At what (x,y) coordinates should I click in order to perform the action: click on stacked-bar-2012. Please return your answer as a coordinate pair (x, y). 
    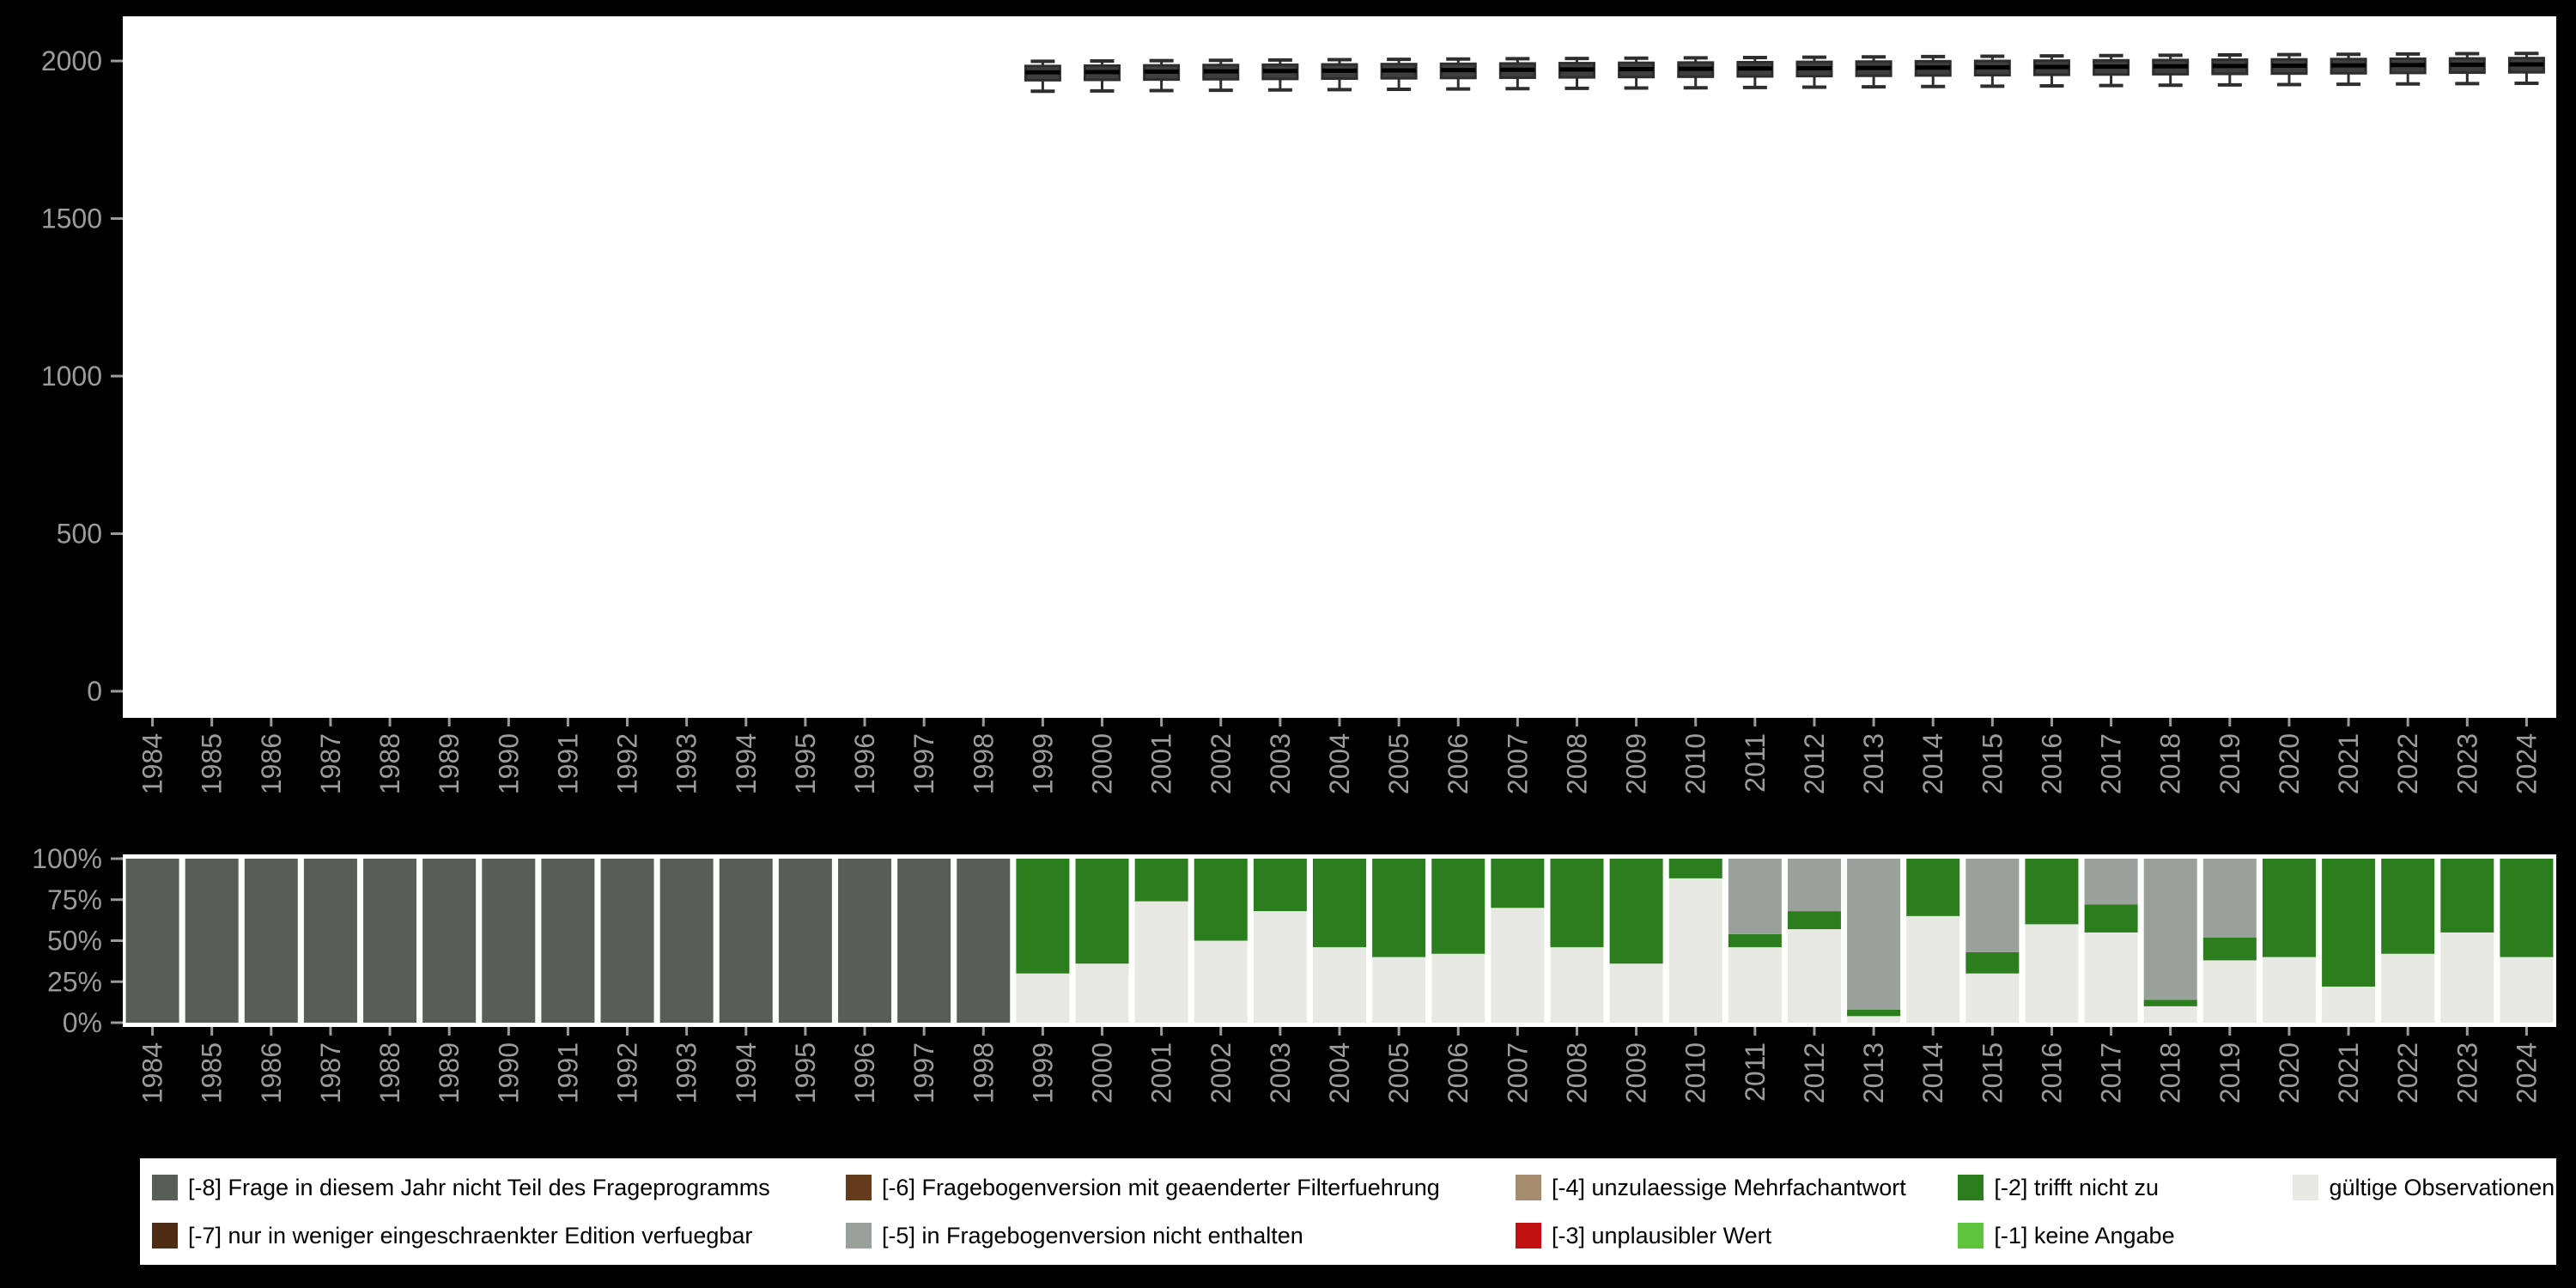
    Looking at the image, I should click on (1814, 941).